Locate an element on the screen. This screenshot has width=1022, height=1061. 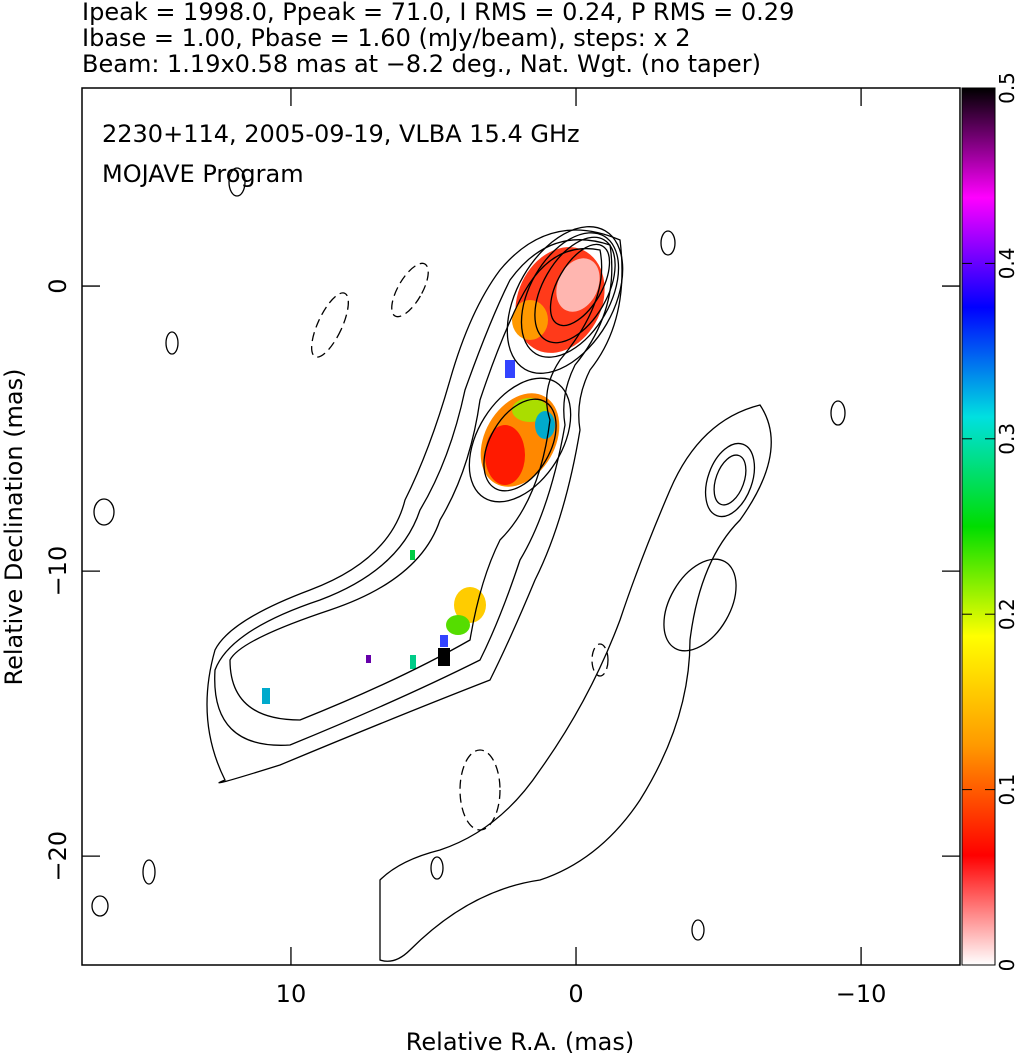
annotation: 2230+114, 2005-09-19, VLBA 15.4 GHz is located at coordinates (341, 134).